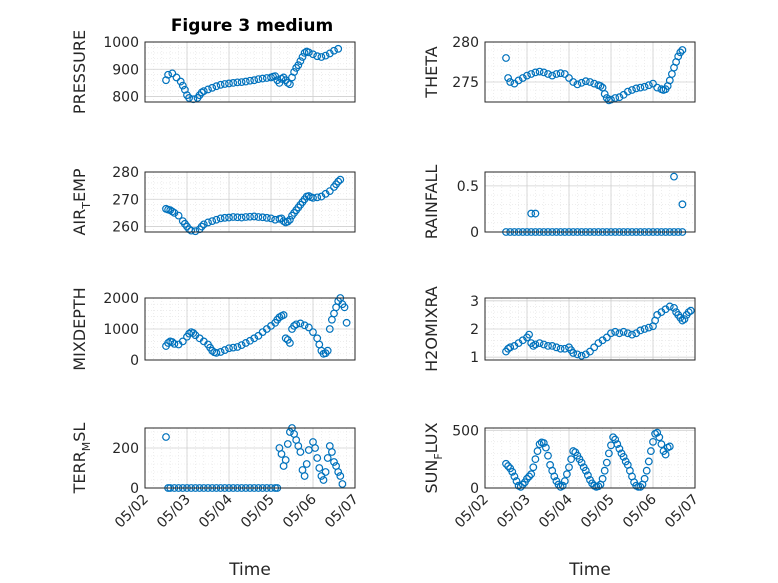  Describe the element at coordinates (431, 202) in the screenshot. I see `y-axis-label-text: RAINFALL` at that location.